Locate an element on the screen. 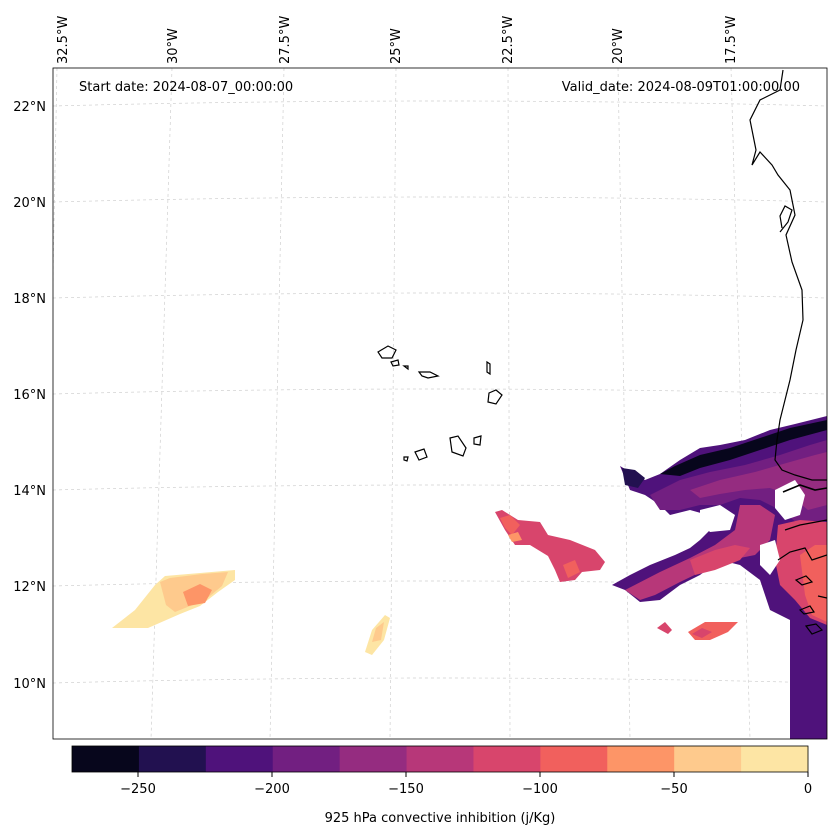  lat-label: 16°N is located at coordinates (29, 395).